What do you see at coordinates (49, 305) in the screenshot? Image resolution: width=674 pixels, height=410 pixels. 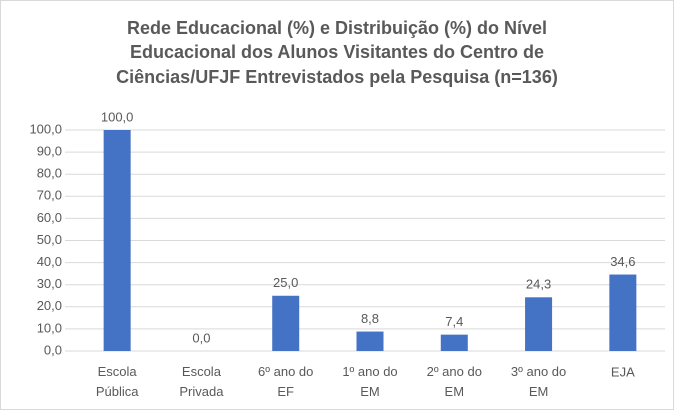 I see `y-tick-label: 20,0` at bounding box center [49, 305].